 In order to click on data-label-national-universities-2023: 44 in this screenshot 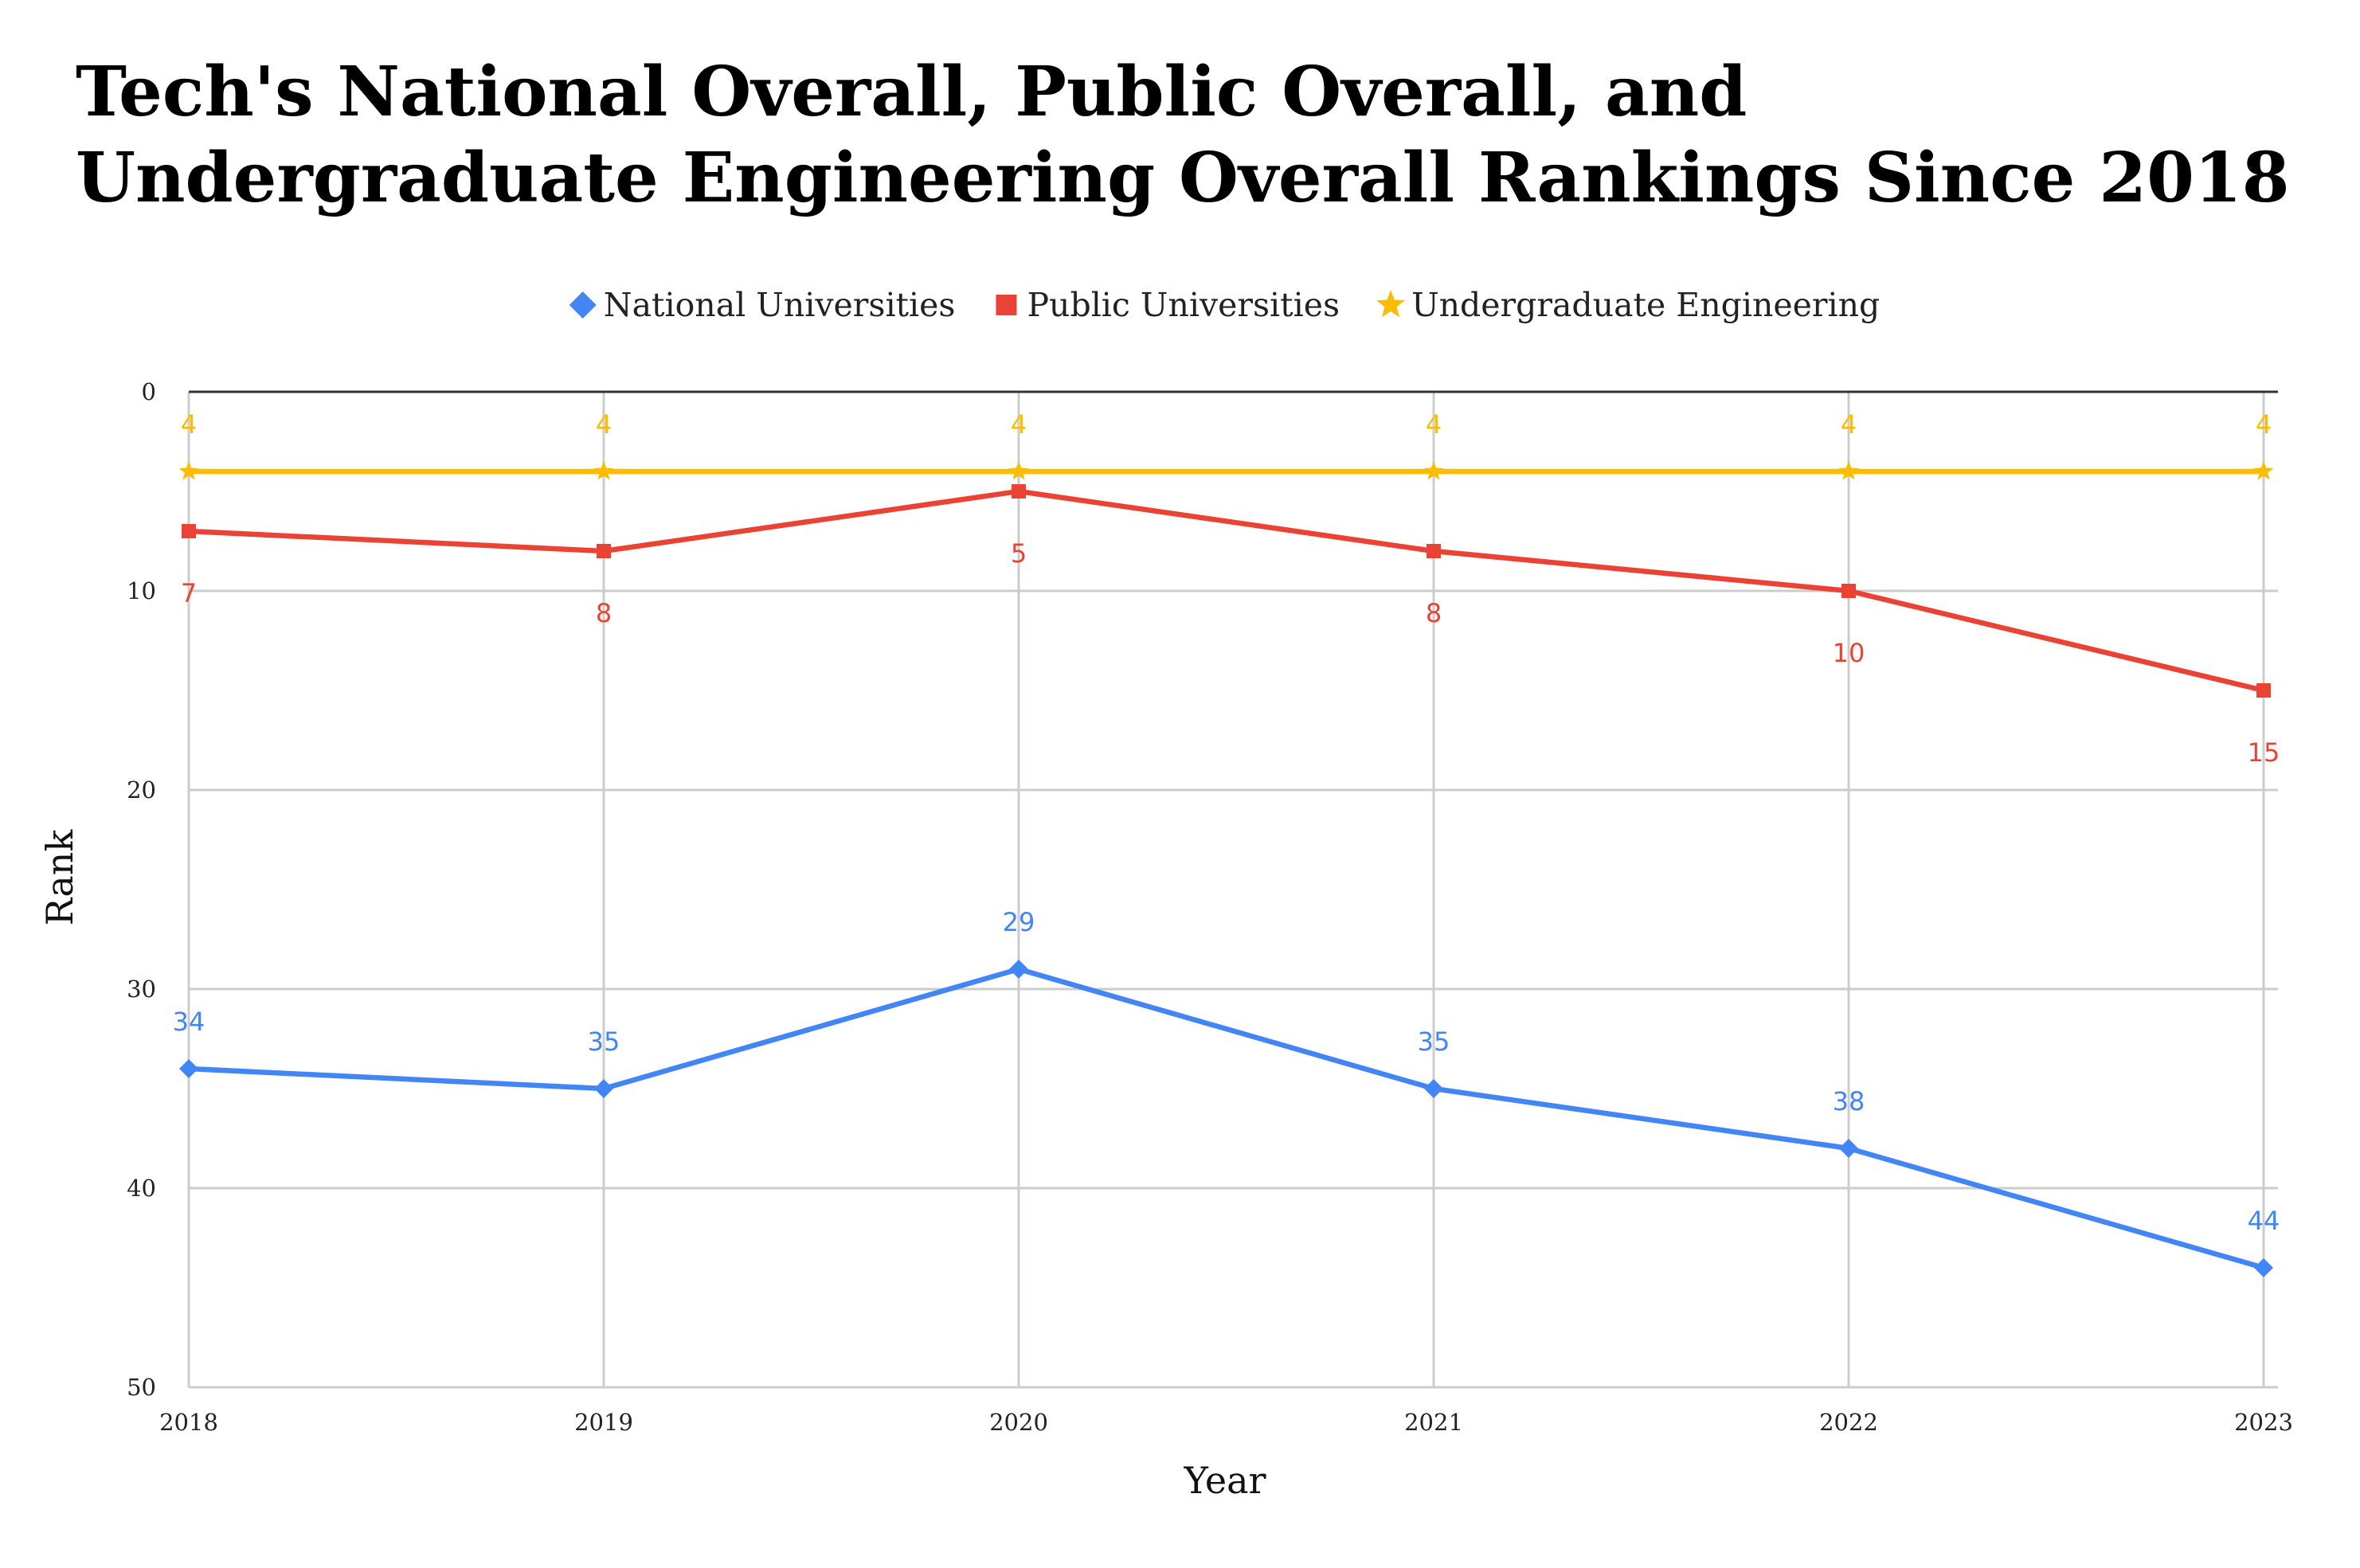, I will do `click(2264, 1221)`.